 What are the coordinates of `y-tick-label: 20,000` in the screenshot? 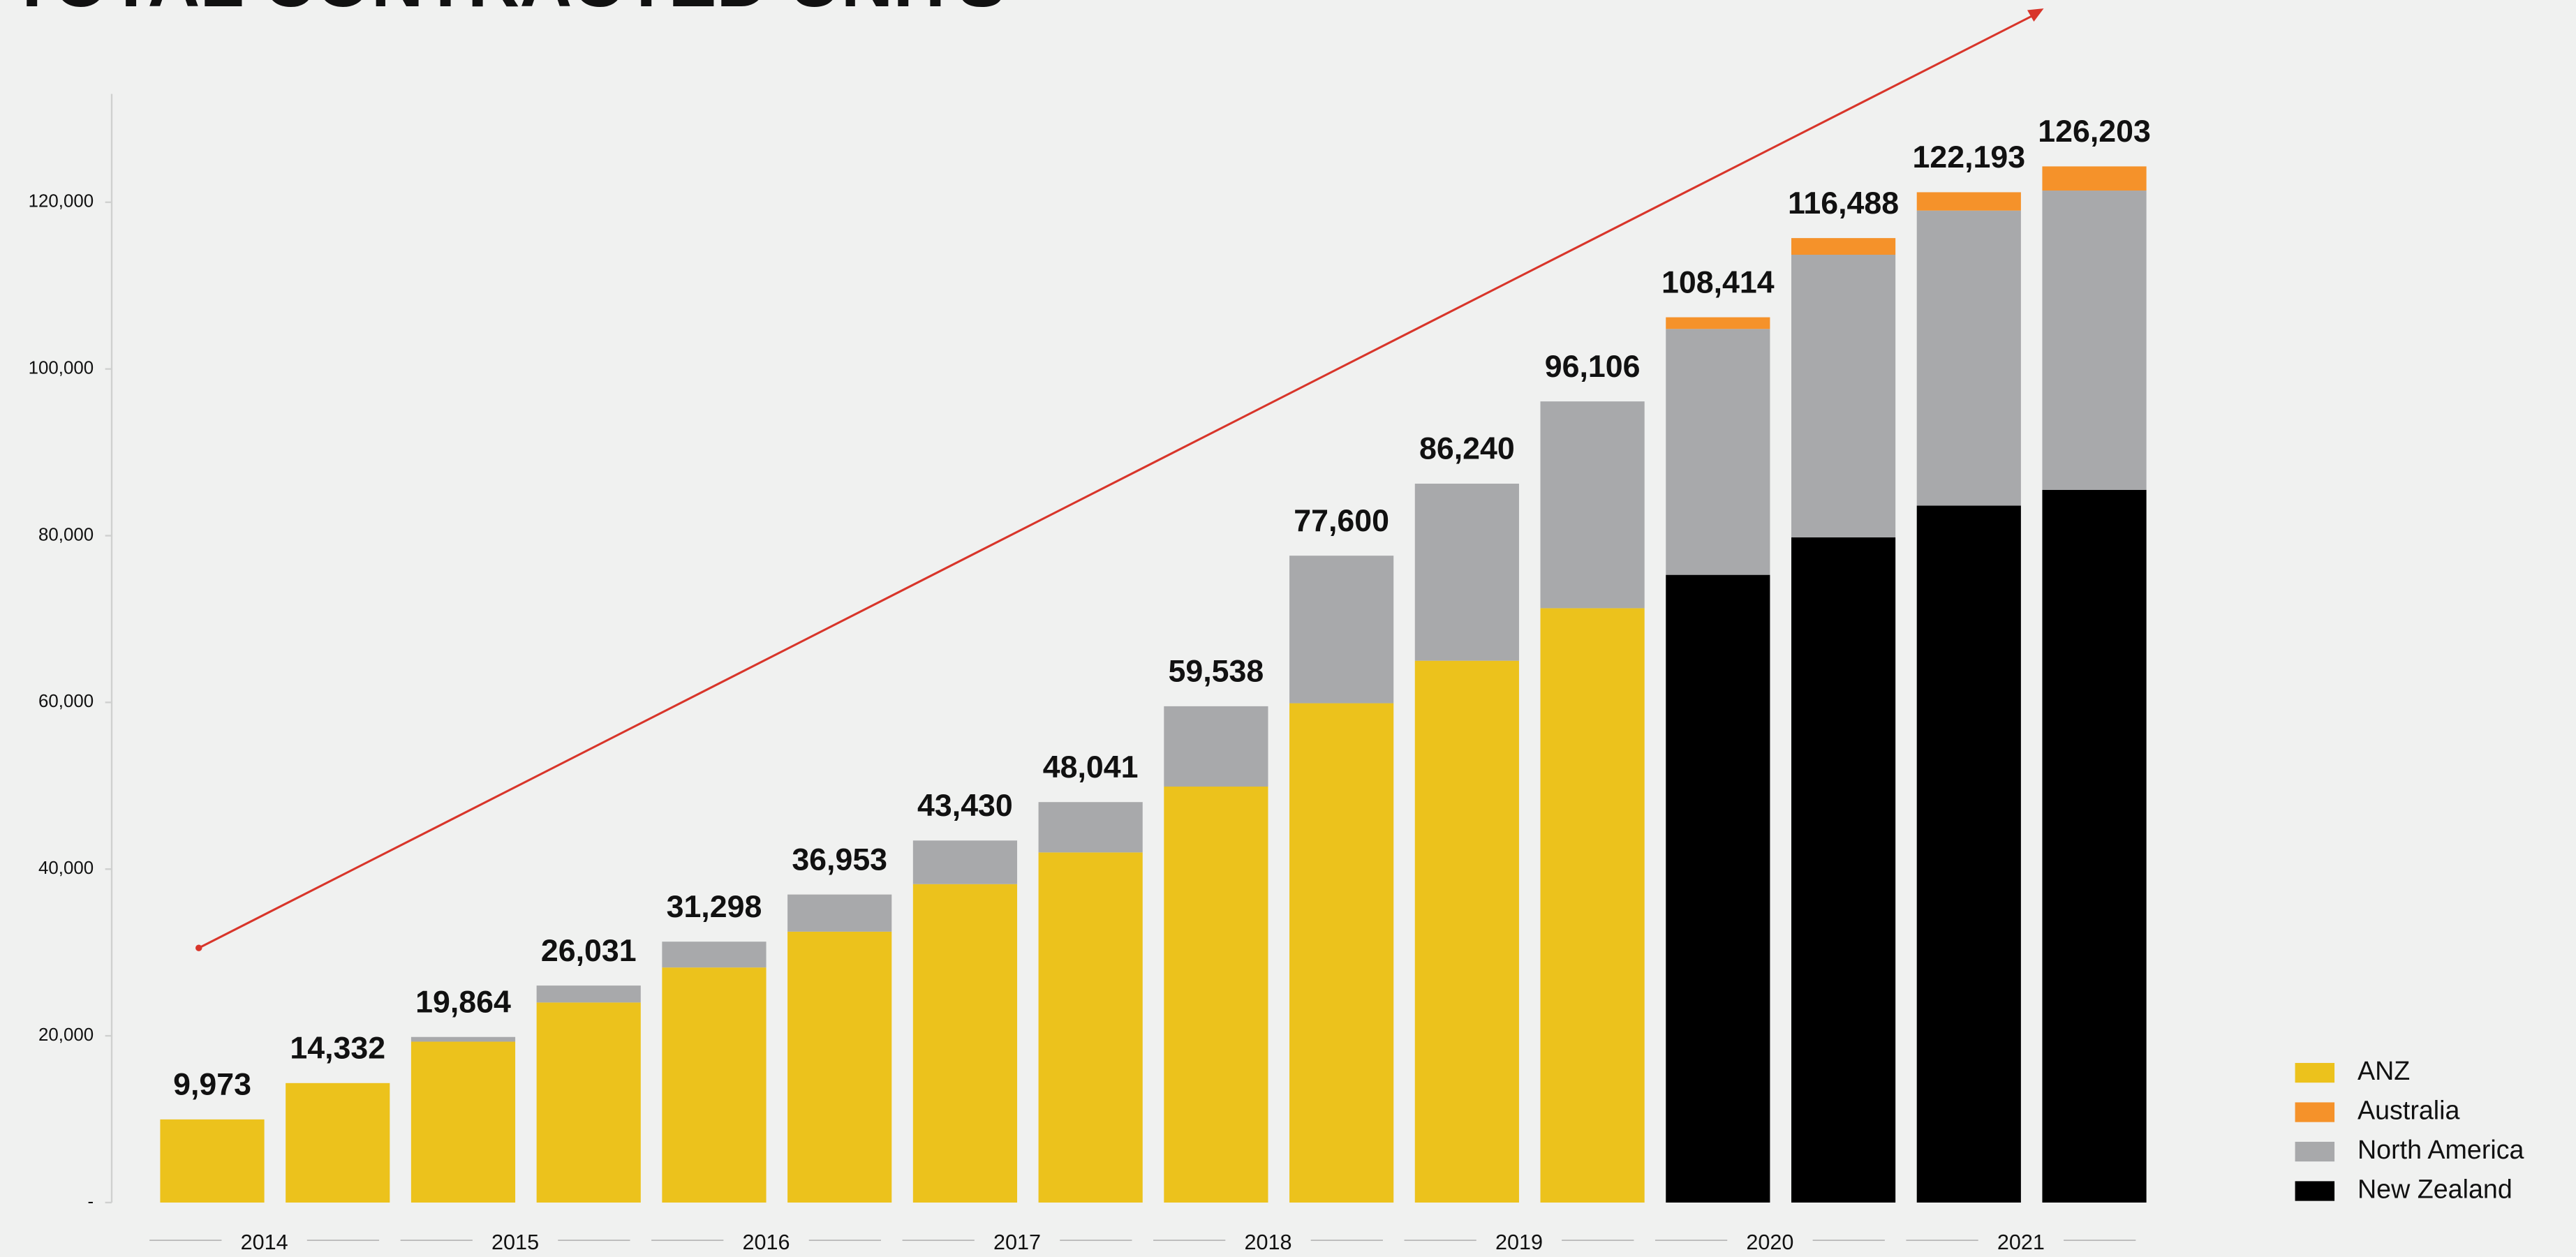 It's located at (66, 1035).